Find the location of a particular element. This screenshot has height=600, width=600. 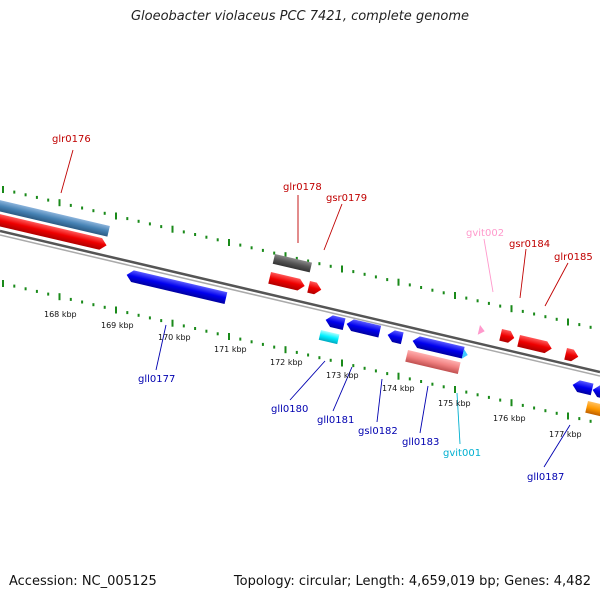

feature-glr0178-outer is located at coordinates (292, 263).